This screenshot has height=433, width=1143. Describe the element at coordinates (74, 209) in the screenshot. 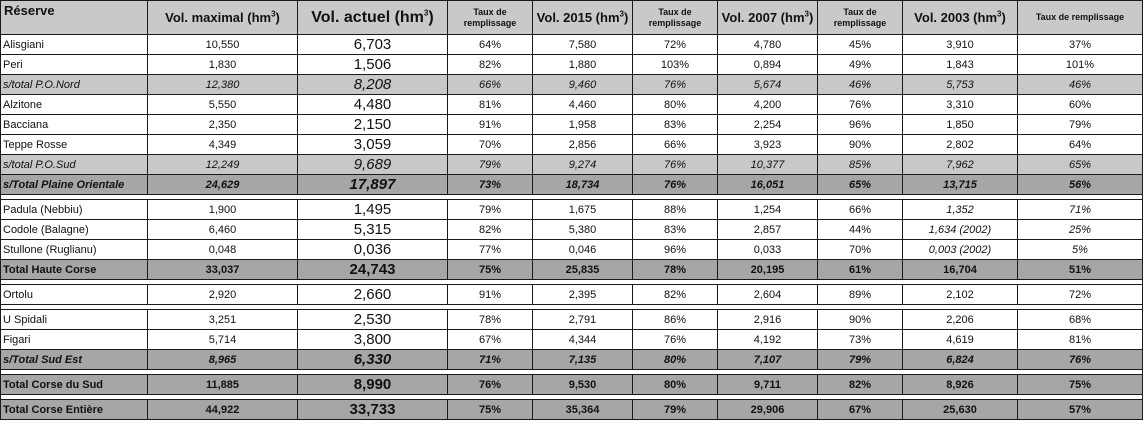

I see `reserve-name-cell: Padula (Nebbiu)` at that location.